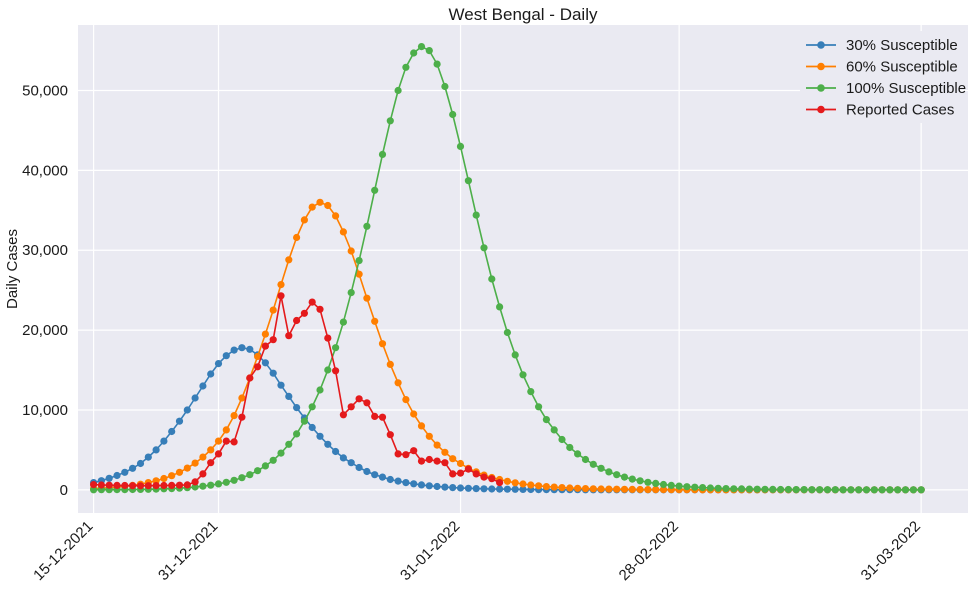 The width and height of the screenshot is (977, 591). What do you see at coordinates (45, 90) in the screenshot?
I see `y-tick-label: 50,000` at bounding box center [45, 90].